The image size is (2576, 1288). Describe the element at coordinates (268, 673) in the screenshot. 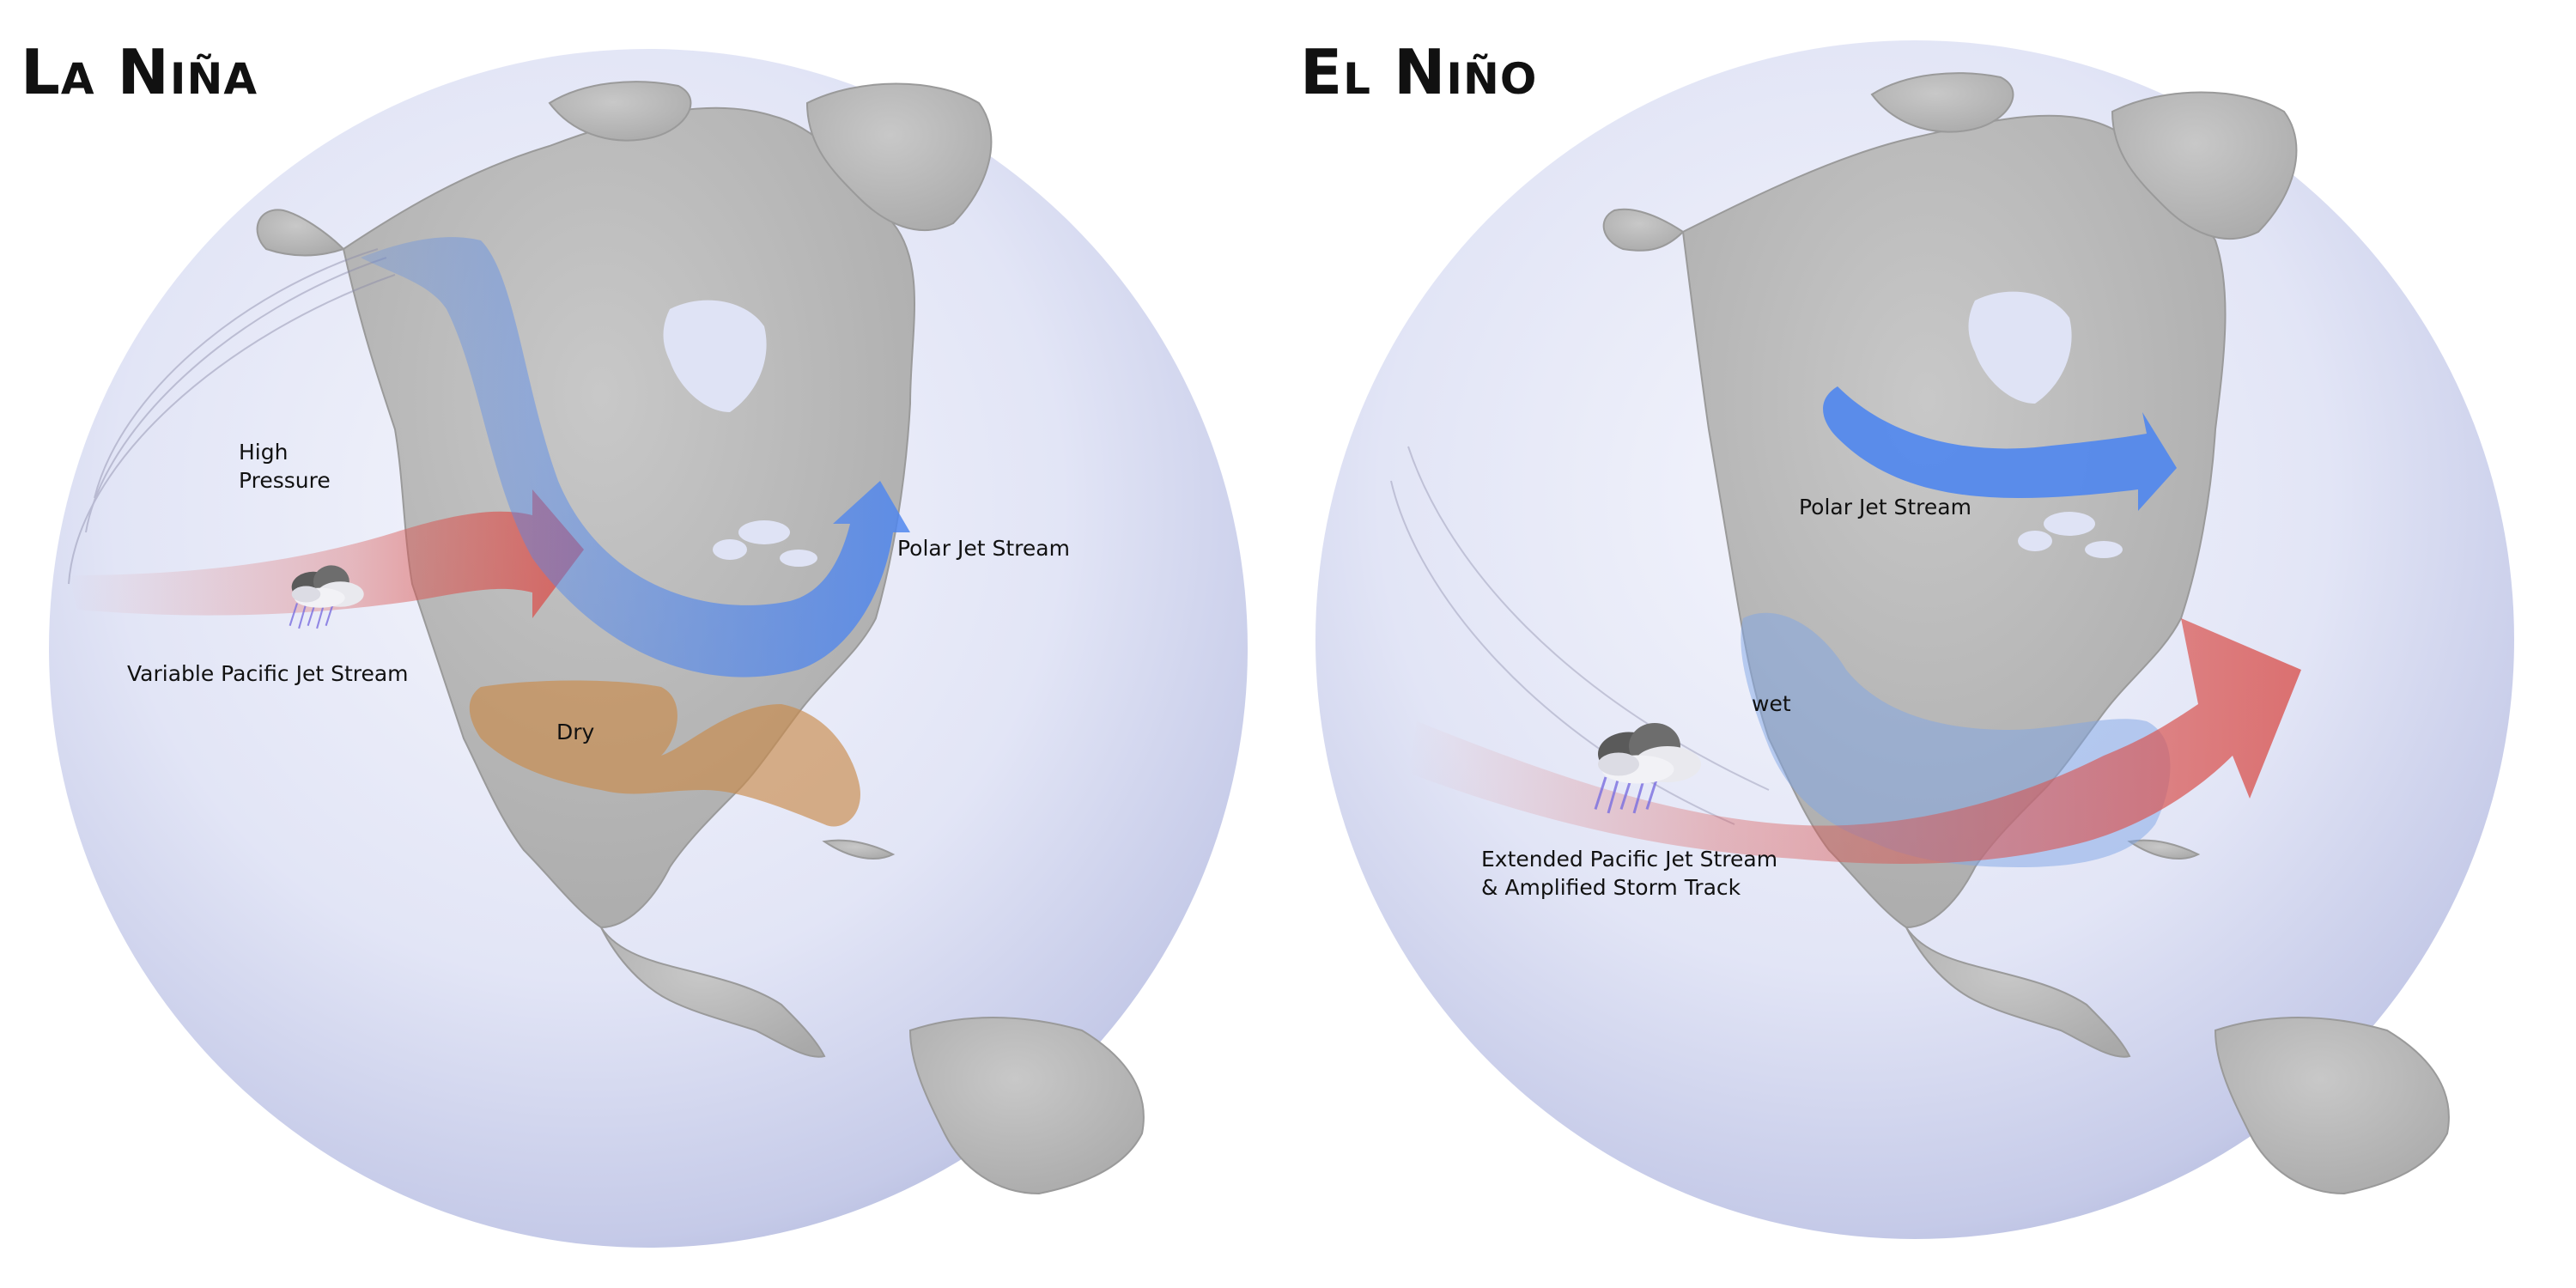

I see `pacific-jet-label: Variable Pacific Jet Stream` at that location.